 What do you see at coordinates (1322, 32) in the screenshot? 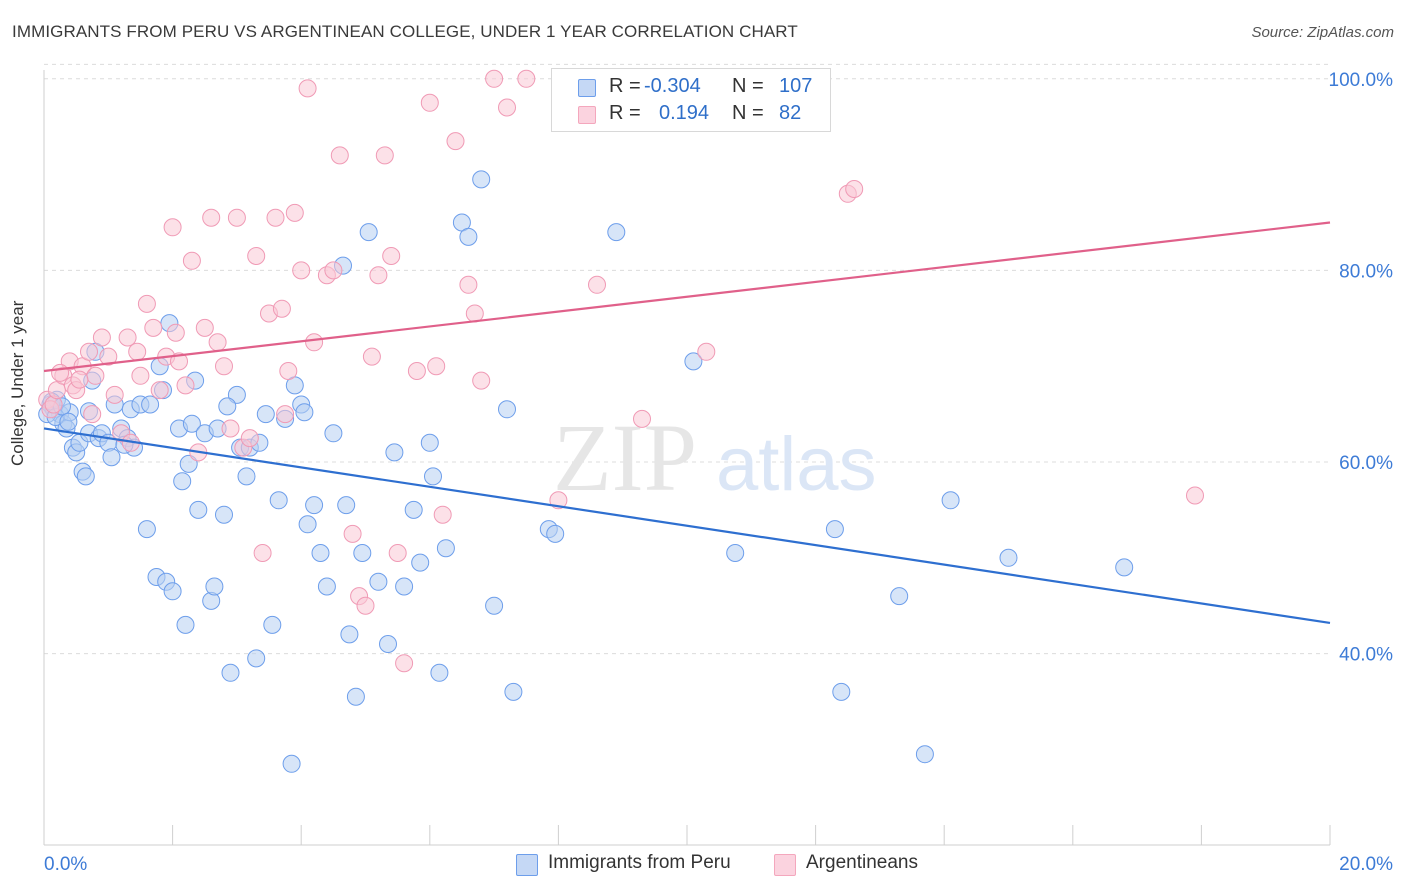
I see `source-label: Source: ZipAtlas.com` at bounding box center [1322, 32].